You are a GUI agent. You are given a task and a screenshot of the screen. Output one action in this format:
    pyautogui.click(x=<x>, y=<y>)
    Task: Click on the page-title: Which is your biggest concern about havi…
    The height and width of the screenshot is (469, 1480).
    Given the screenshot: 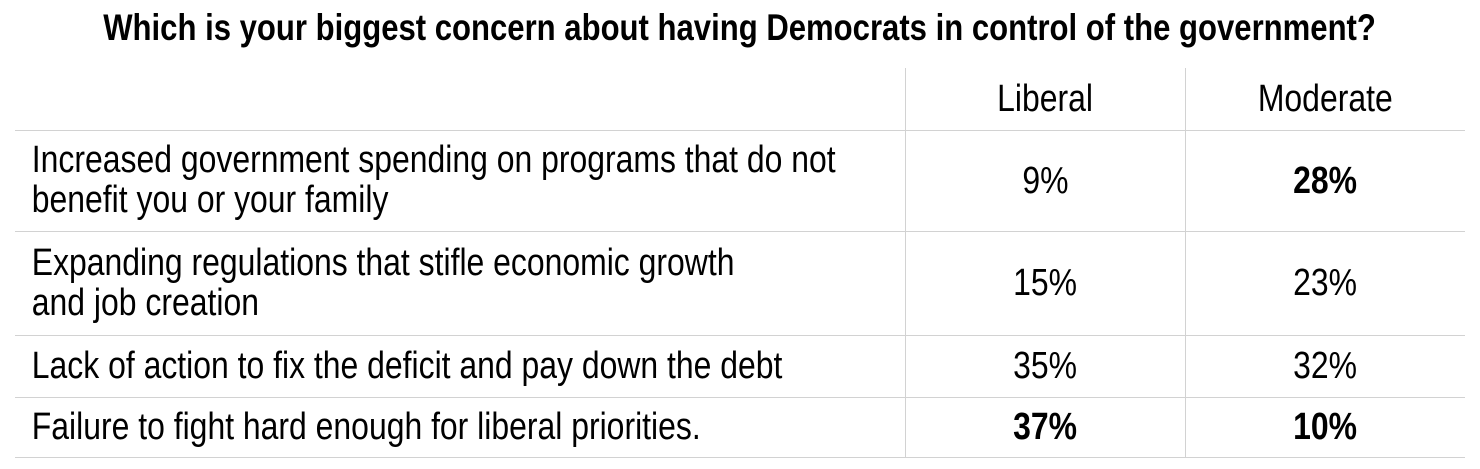 What is the action you would take?
    pyautogui.click(x=740, y=27)
    